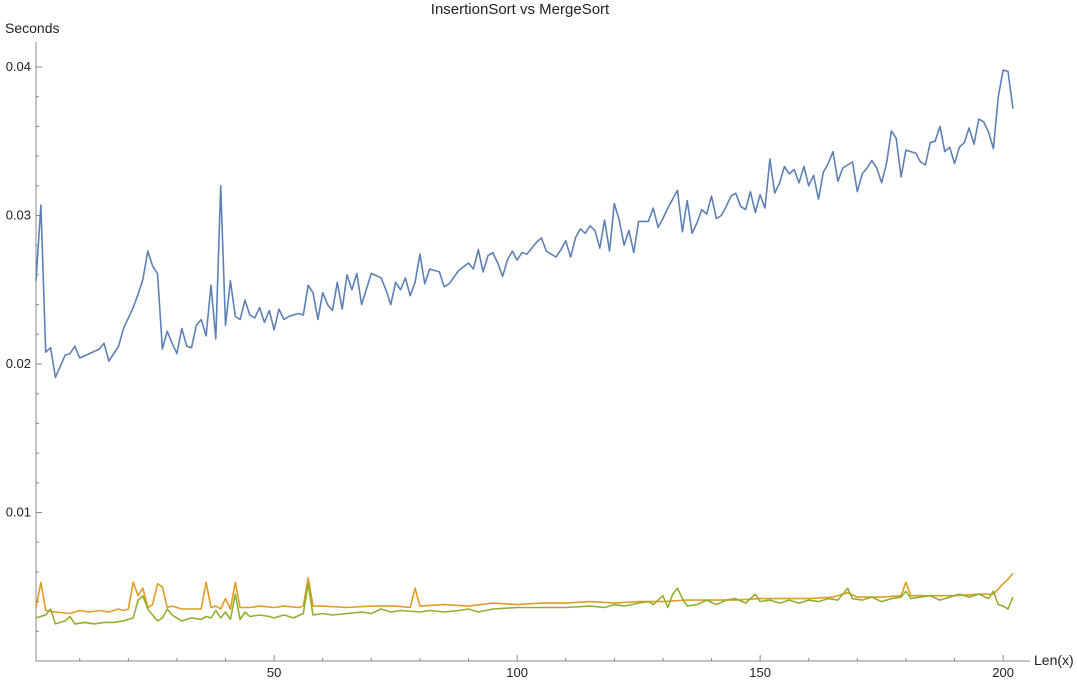 This screenshot has width=1077, height=682. Describe the element at coordinates (760, 672) in the screenshot. I see `x-tick-label: 150` at that location.